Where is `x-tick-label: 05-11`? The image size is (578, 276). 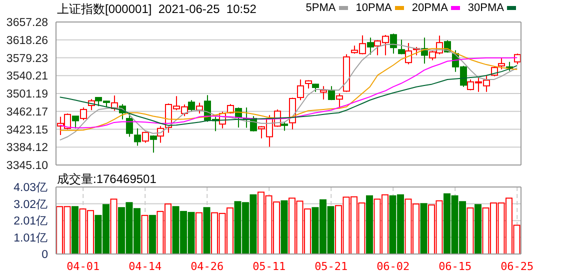 x-tick-label: 05-11 is located at coordinates (269, 266).